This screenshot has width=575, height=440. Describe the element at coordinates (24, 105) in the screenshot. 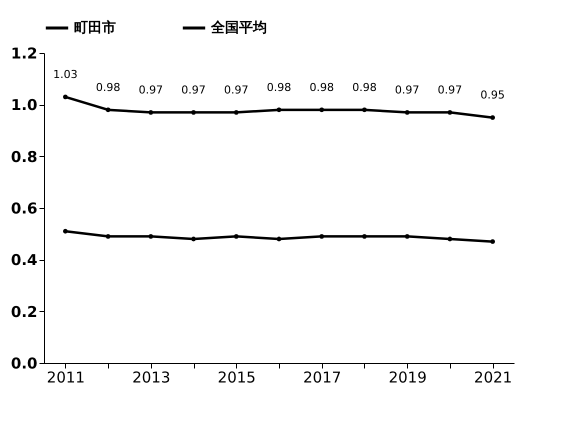

I see `y-tick-label: 1.0` at that location.